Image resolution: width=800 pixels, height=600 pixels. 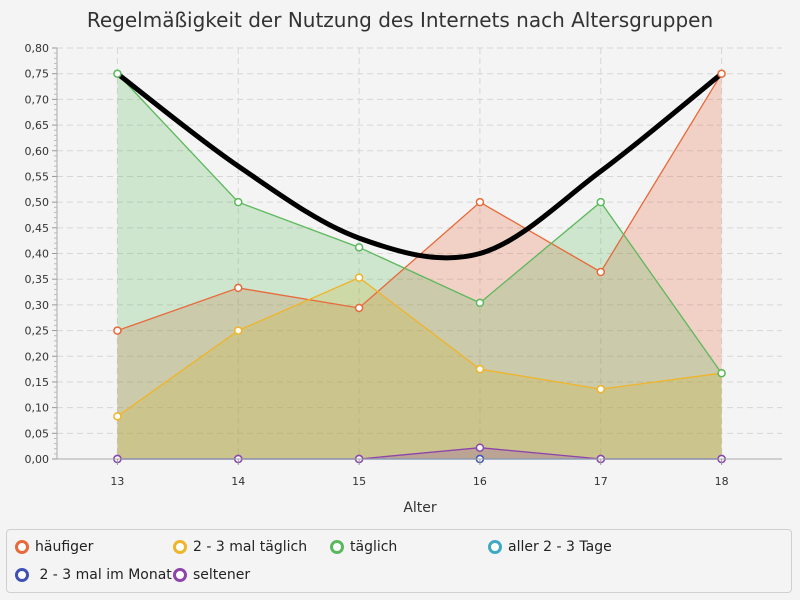 I want to click on x-tick-label: 17, so click(x=601, y=481).